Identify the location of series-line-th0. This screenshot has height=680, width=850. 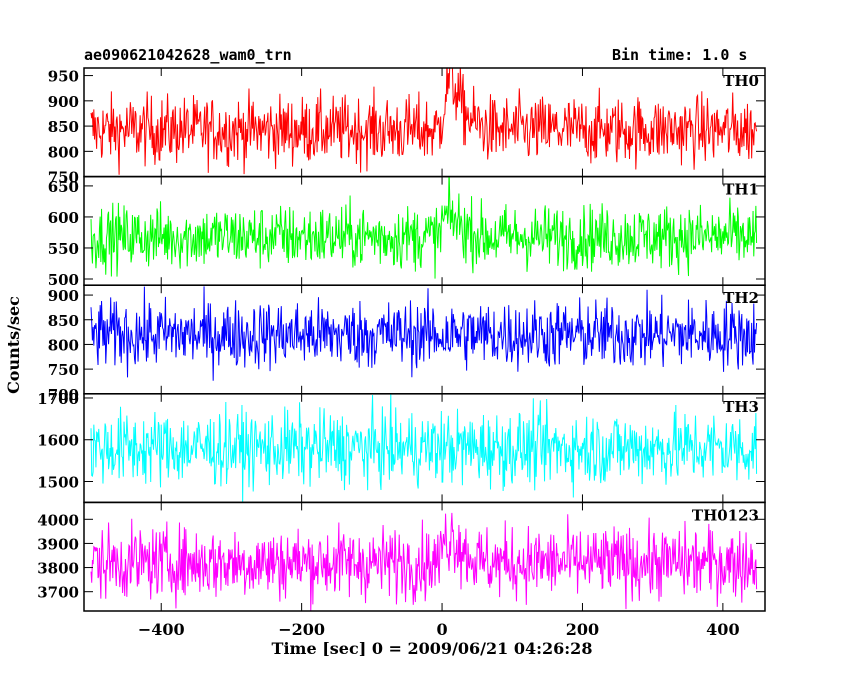
(424, 121).